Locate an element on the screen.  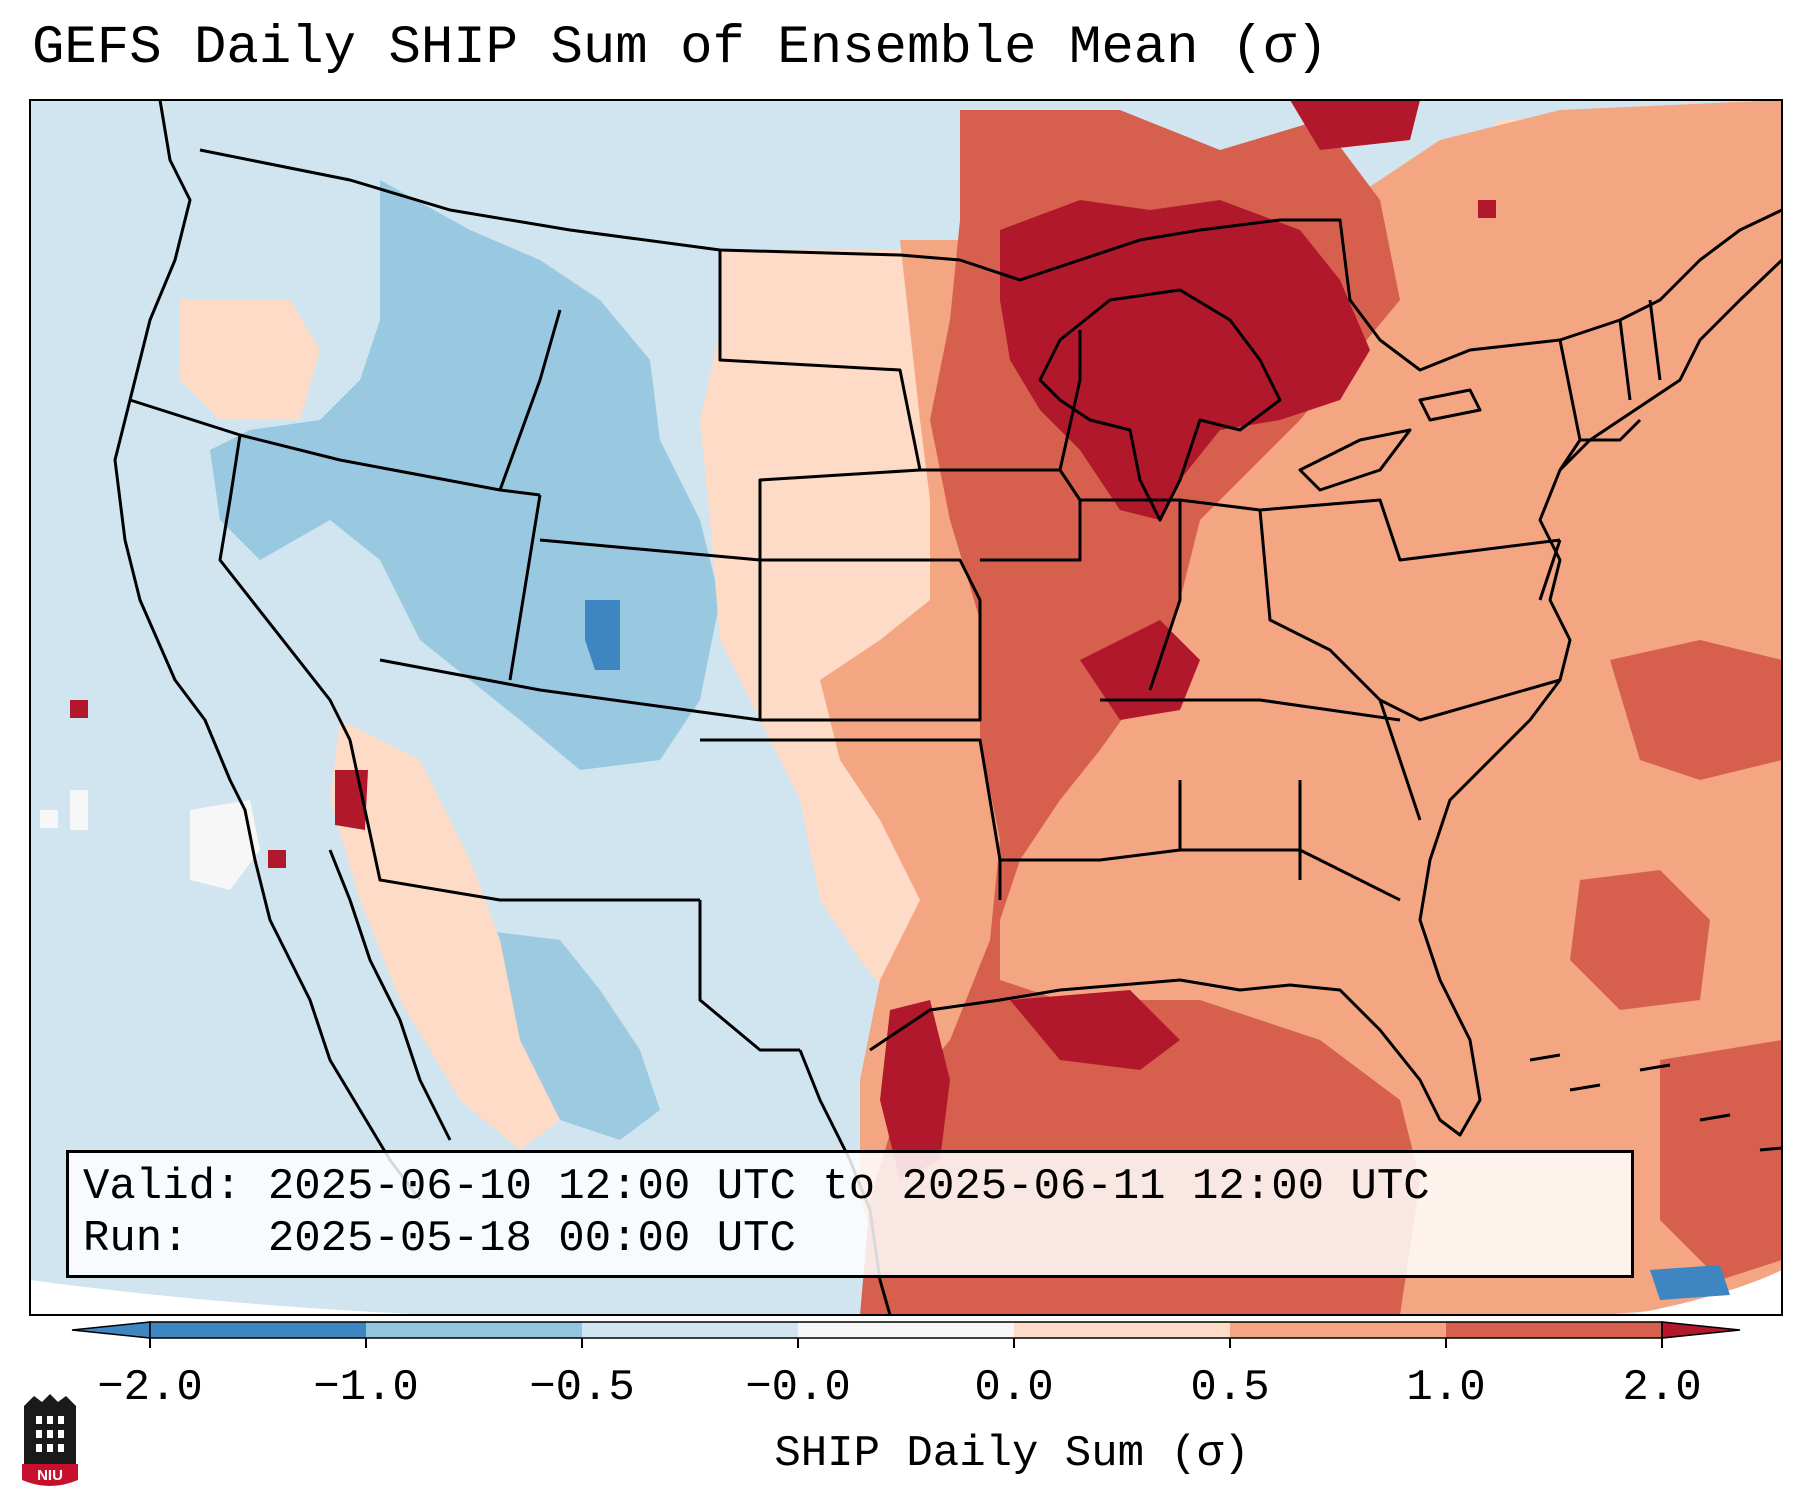
colorbar-tick-label: 0.0 is located at coordinates (1014, 1388).